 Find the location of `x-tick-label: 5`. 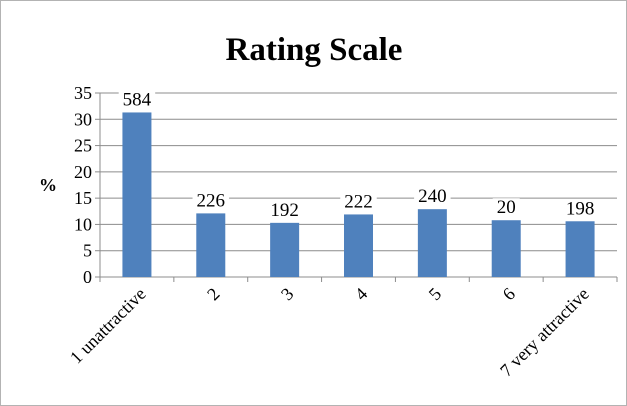

x-tick-label: 5 is located at coordinates (435, 294).